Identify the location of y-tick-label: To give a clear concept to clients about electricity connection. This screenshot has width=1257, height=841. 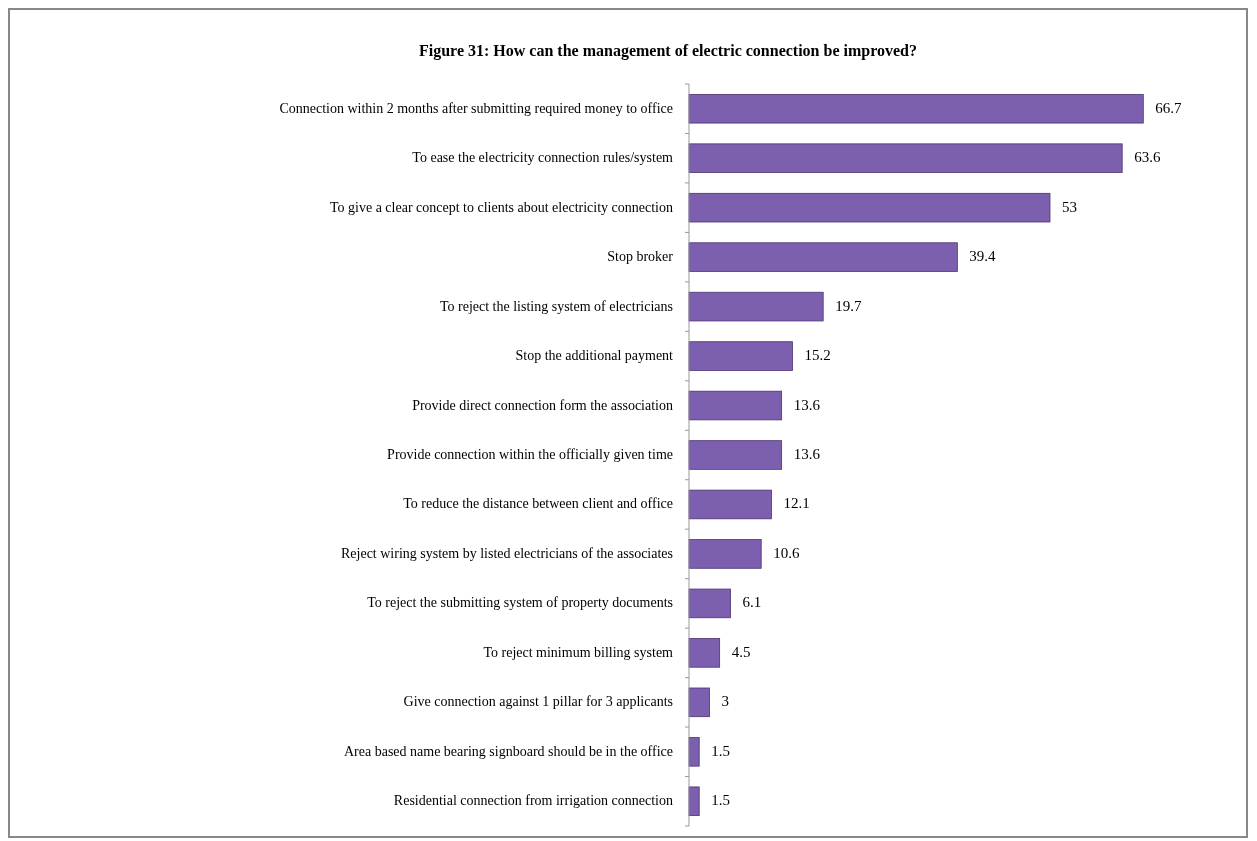
(501, 207).